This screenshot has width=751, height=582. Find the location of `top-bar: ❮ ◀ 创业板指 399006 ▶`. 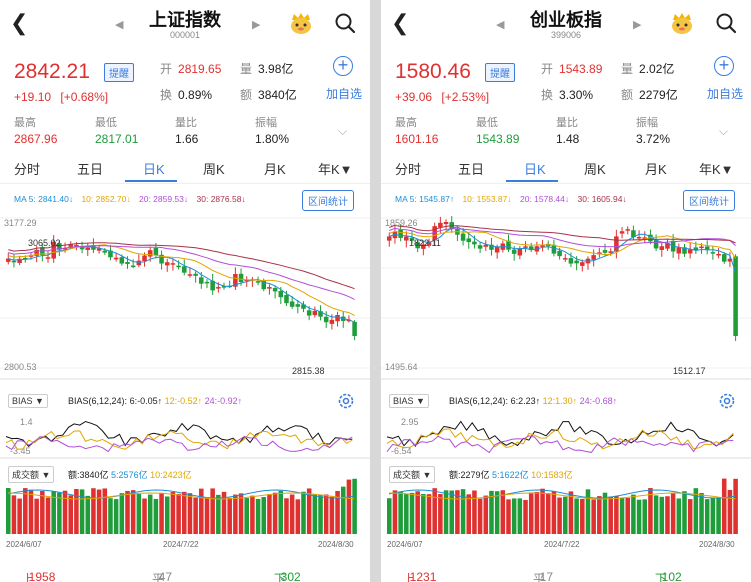

top-bar: ❮ ◀ 创业板指 399006 ▶ is located at coordinates (566, 24).